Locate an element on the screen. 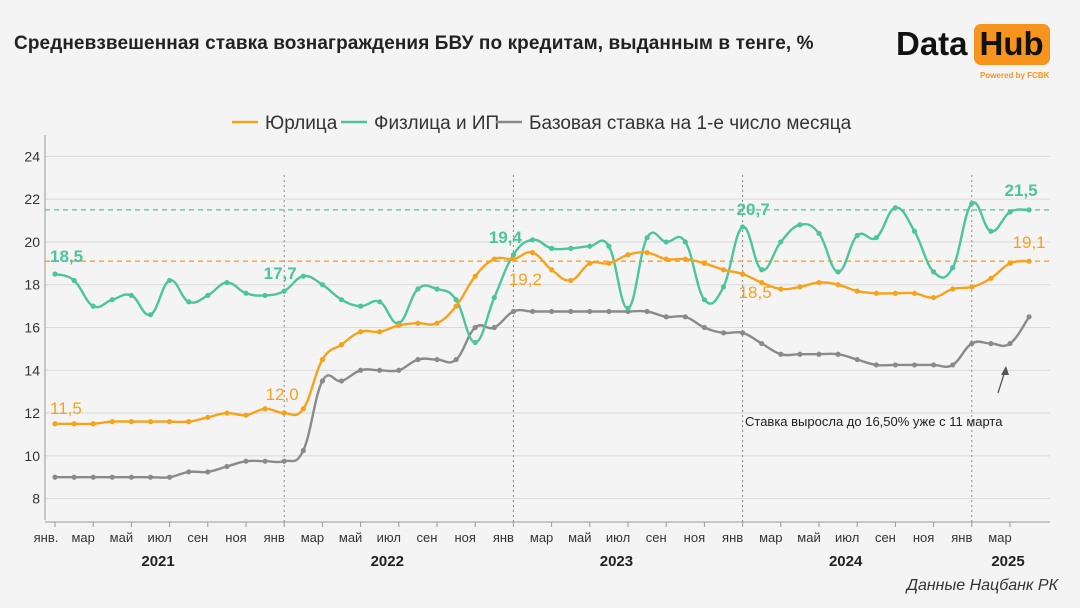 The width and height of the screenshot is (1080, 608). data-label: 12,0 is located at coordinates (282, 394).